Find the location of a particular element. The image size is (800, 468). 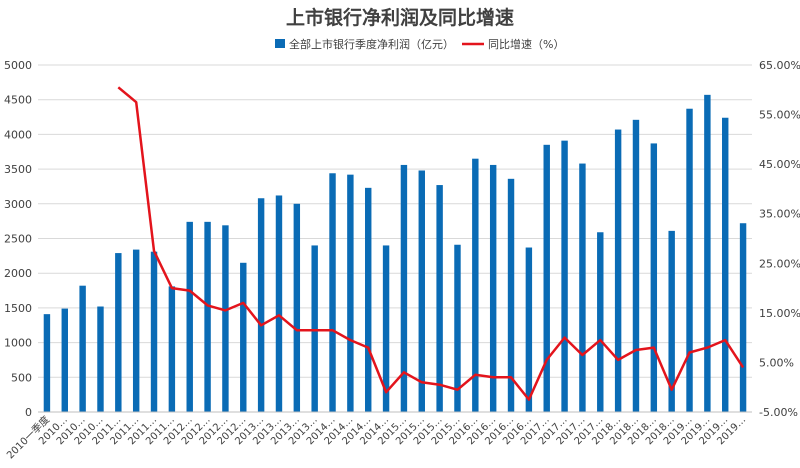

right-tick-label: -5.00% is located at coordinates (778, 412).